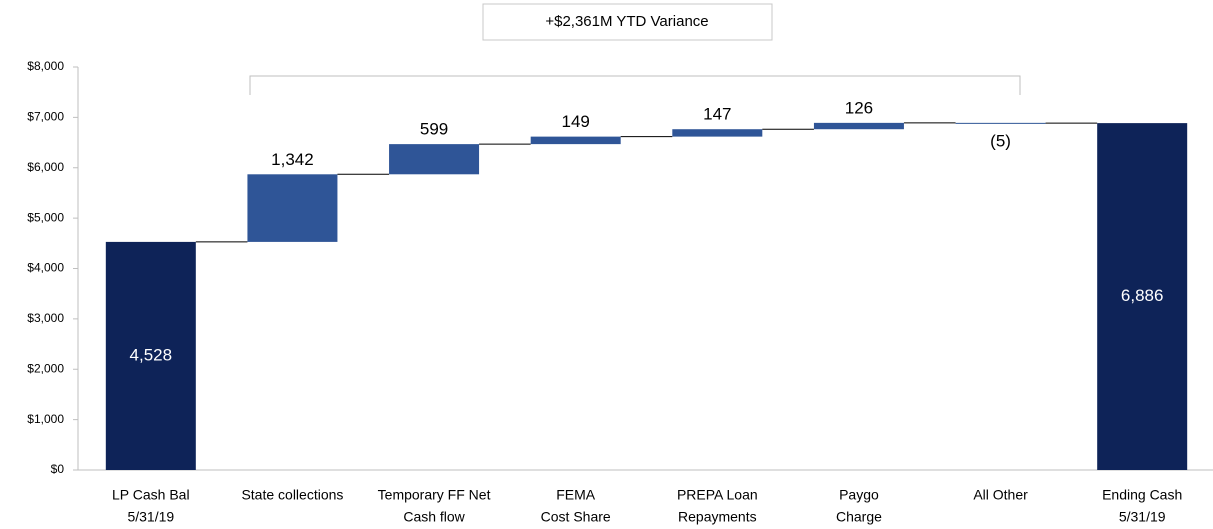 The image size is (1213, 529). Describe the element at coordinates (45, 368) in the screenshot. I see `y-tick-label: $2,000` at that location.